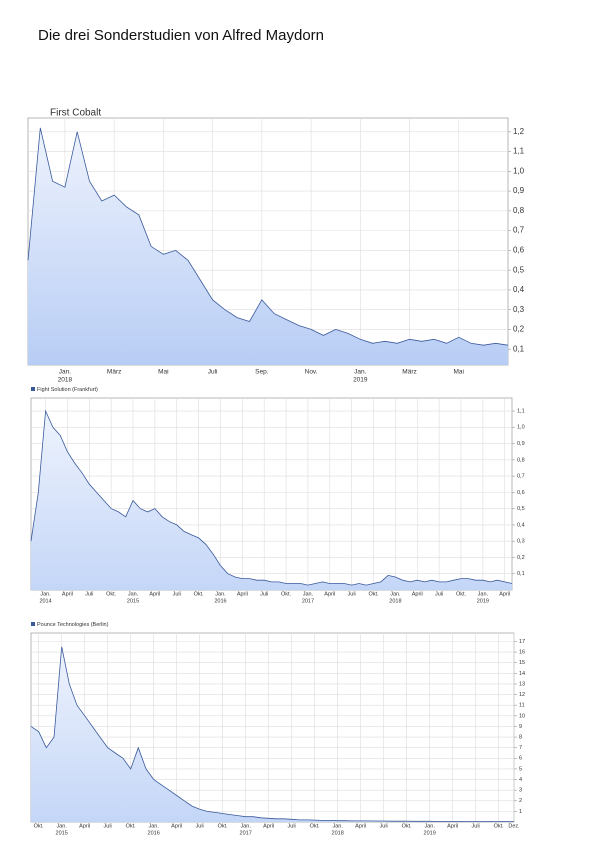 Image resolution: width=595 pixels, height=842 pixels. Describe the element at coordinates (522, 706) in the screenshot. I see `y-tick-label: 11` at that location.